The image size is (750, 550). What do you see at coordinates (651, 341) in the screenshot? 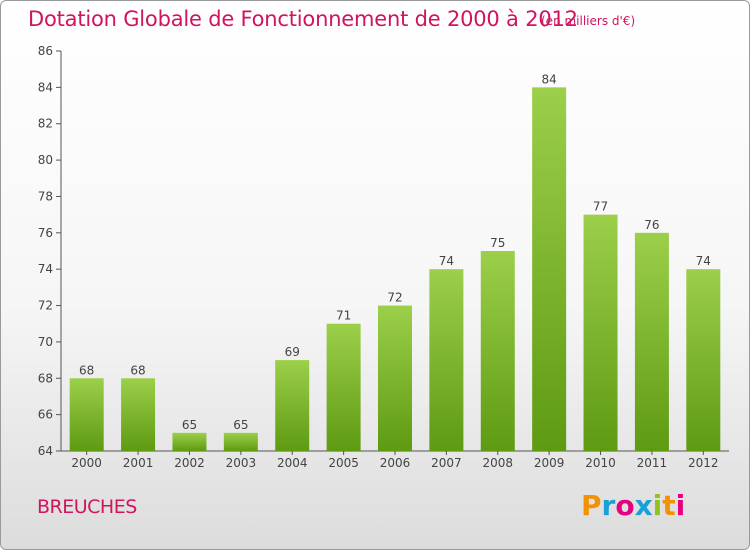
I see `bar-2011` at bounding box center [651, 341].